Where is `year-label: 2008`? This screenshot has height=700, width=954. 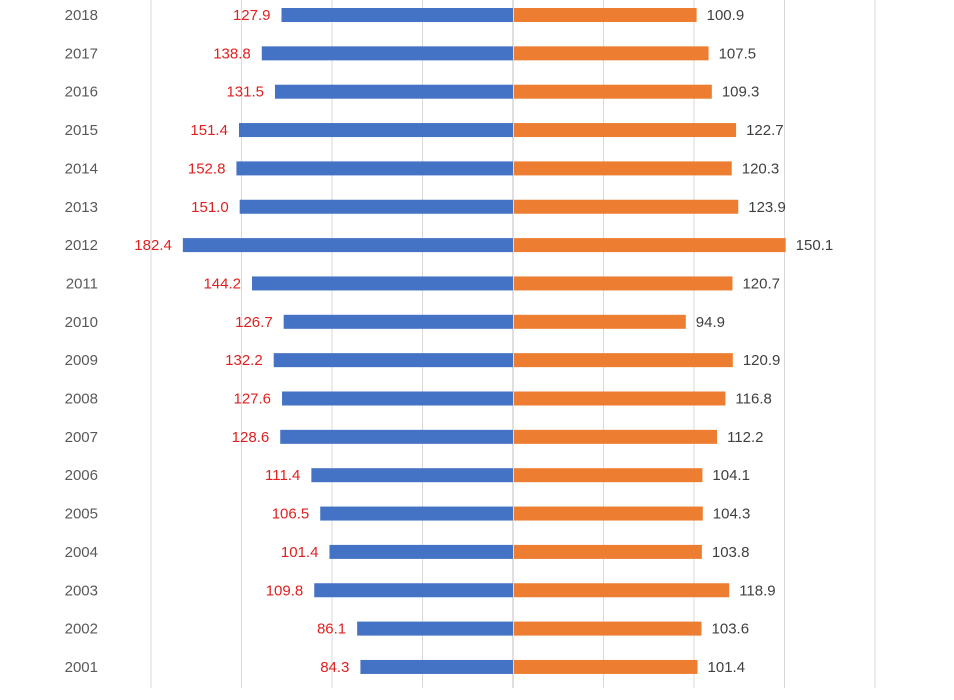
year-label: 2008 is located at coordinates (81, 399).